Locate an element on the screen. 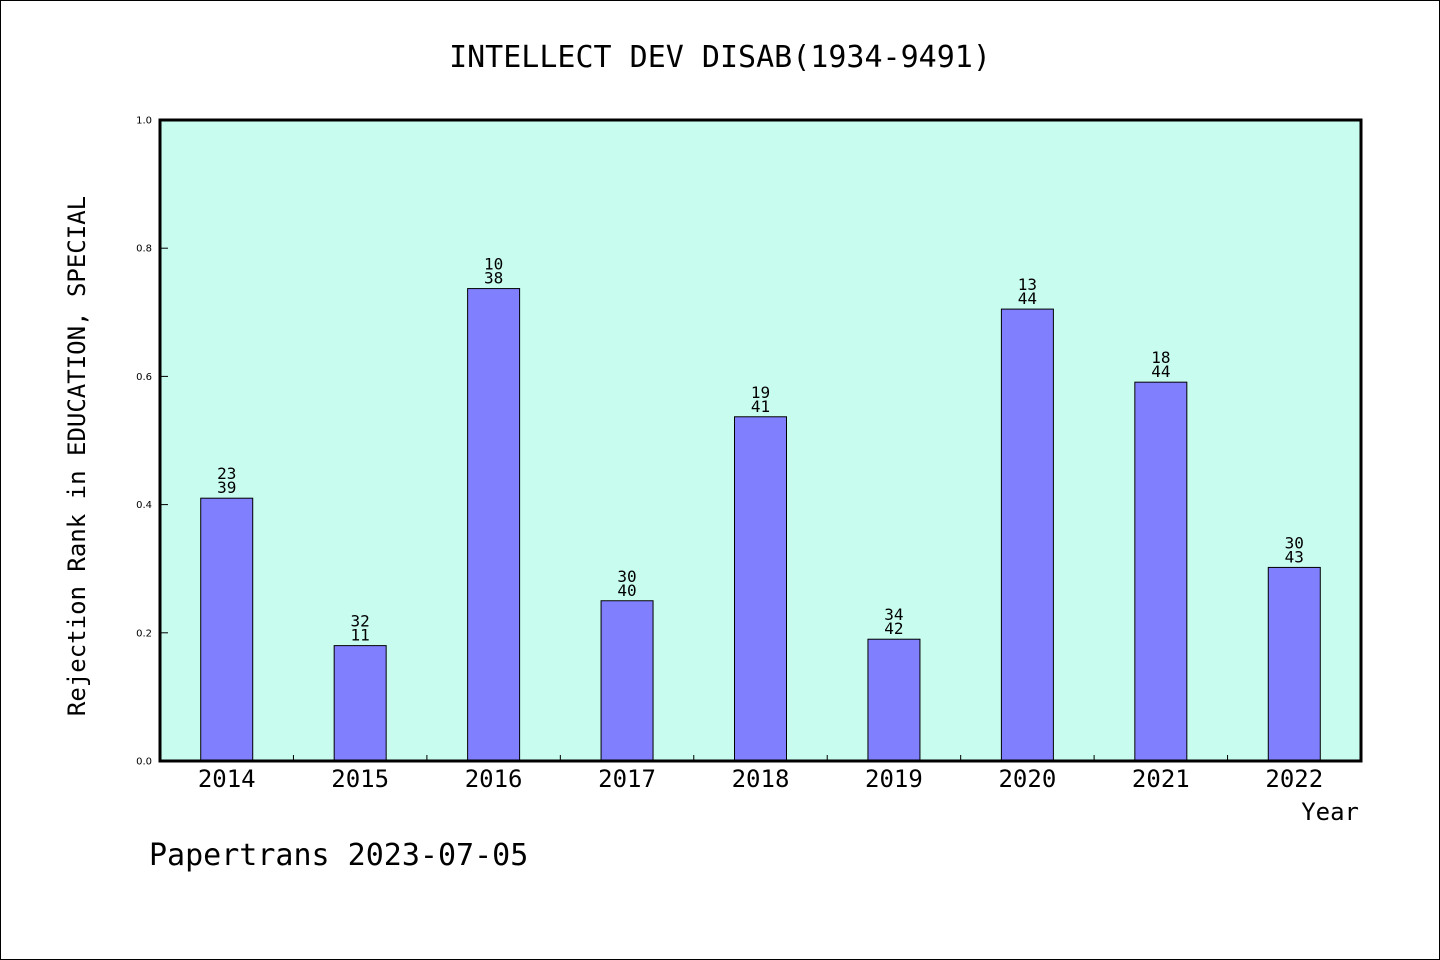  bar-2014 is located at coordinates (227, 629).